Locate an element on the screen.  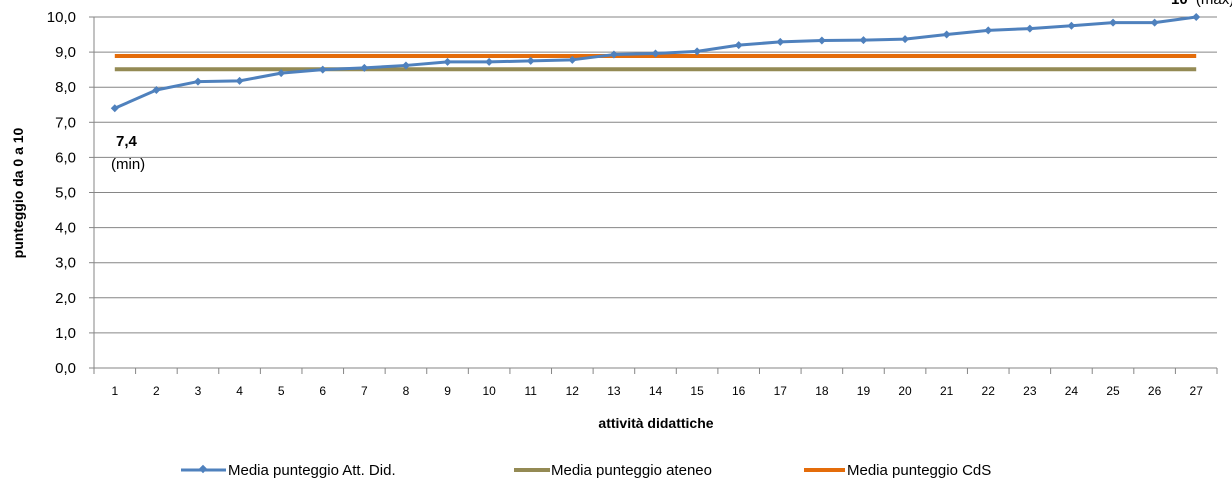
x-tick-label: 23 is located at coordinates (1030, 391).